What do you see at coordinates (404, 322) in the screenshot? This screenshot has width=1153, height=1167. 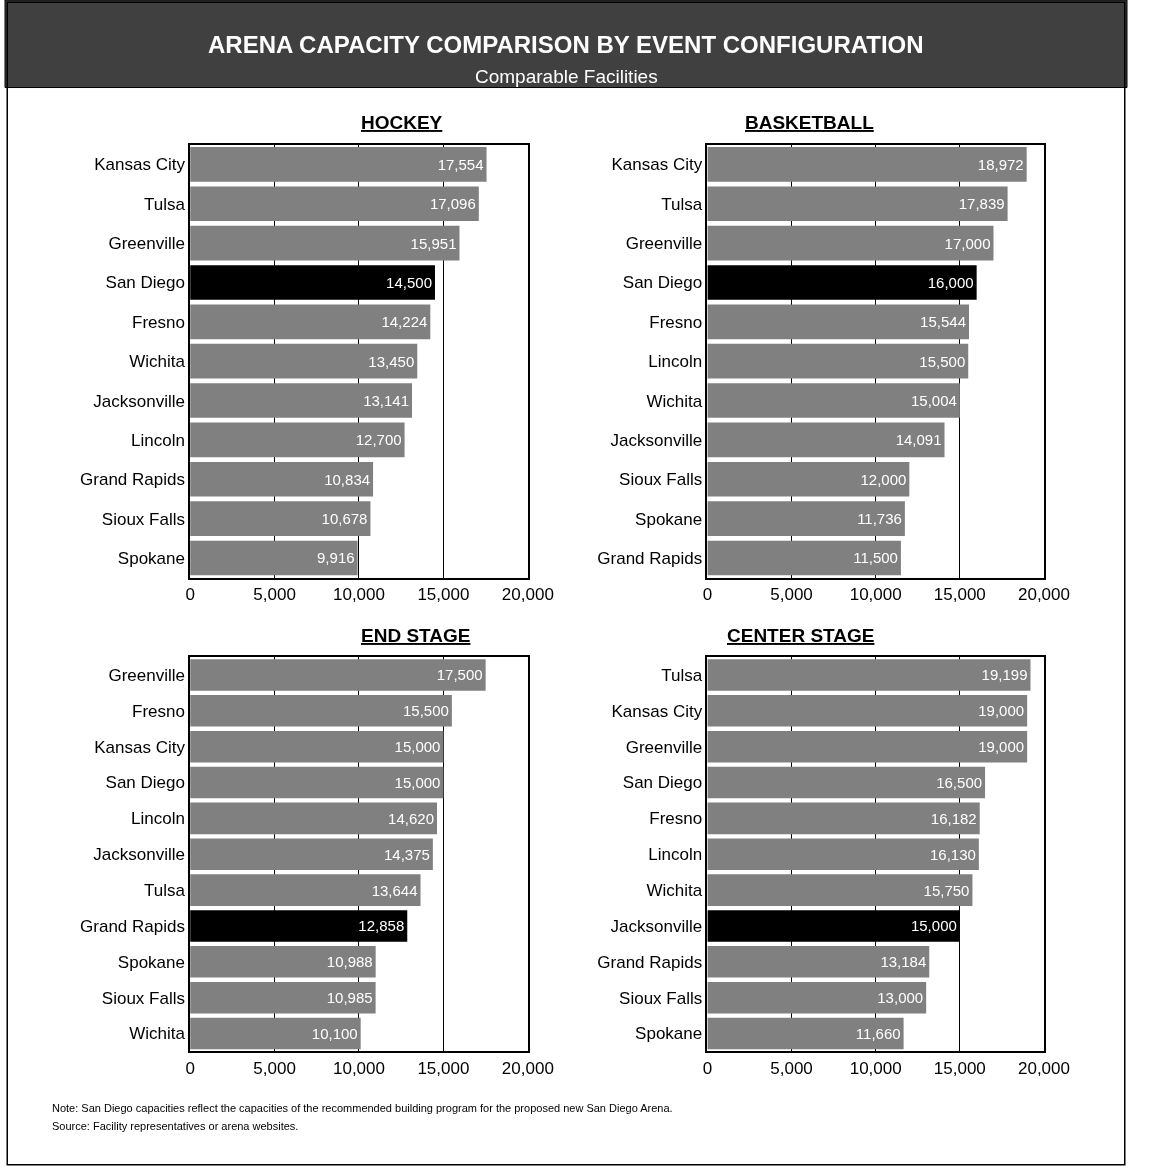 I see `data-label: 14,224` at bounding box center [404, 322].